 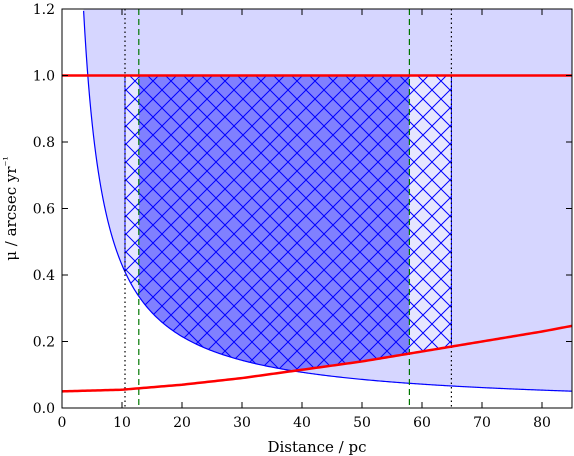 What do you see at coordinates (122, 423) in the screenshot?
I see `x-tick-label: 10` at bounding box center [122, 423].